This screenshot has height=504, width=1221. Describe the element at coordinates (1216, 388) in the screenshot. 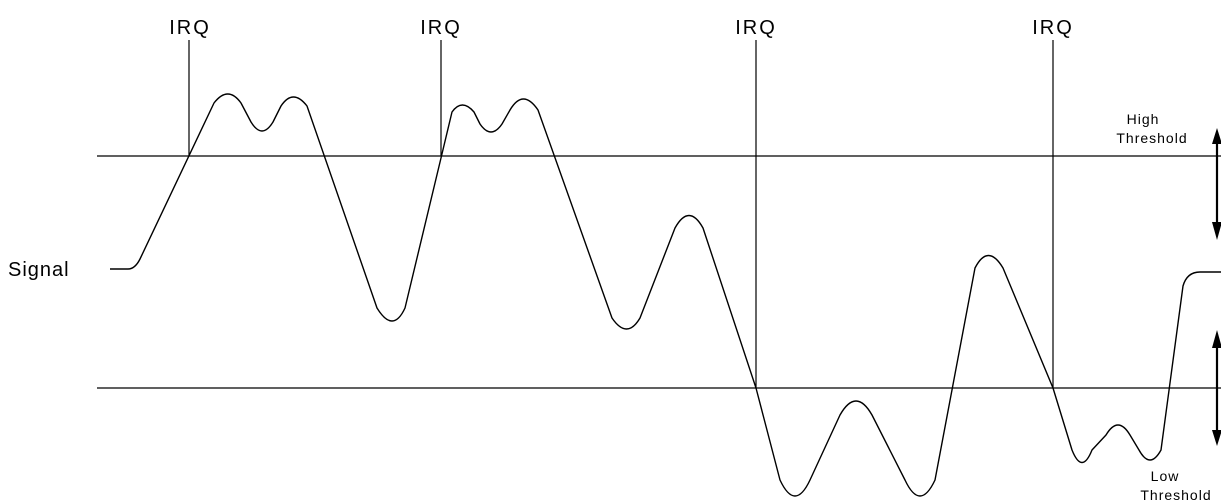

I see `low-threshold-adjust-arrow` at that location.